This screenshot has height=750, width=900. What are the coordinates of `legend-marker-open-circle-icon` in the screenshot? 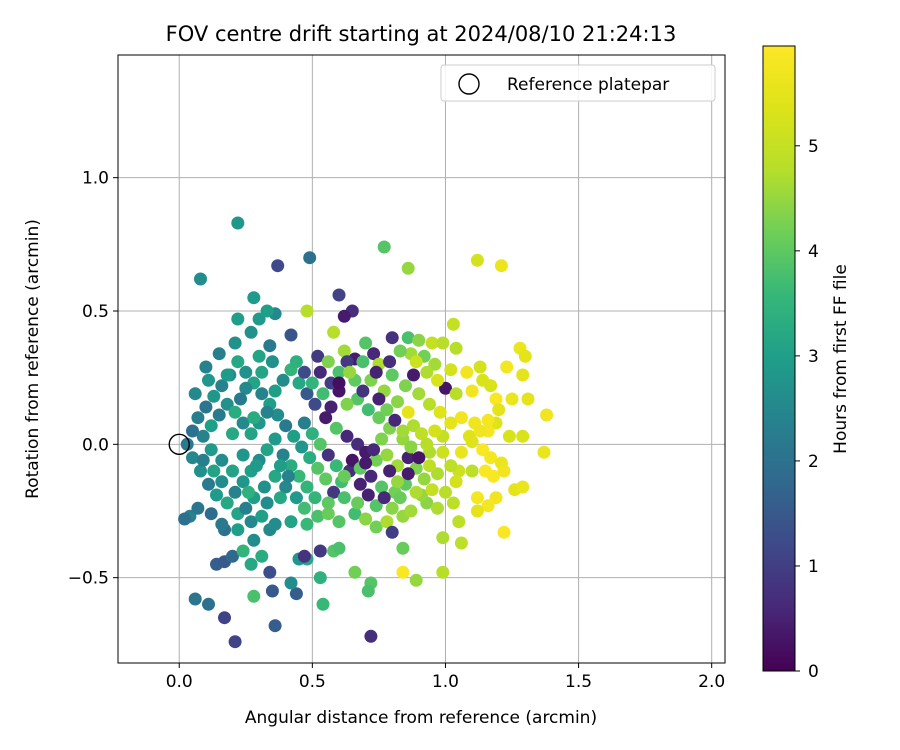 It's located at (469, 84).